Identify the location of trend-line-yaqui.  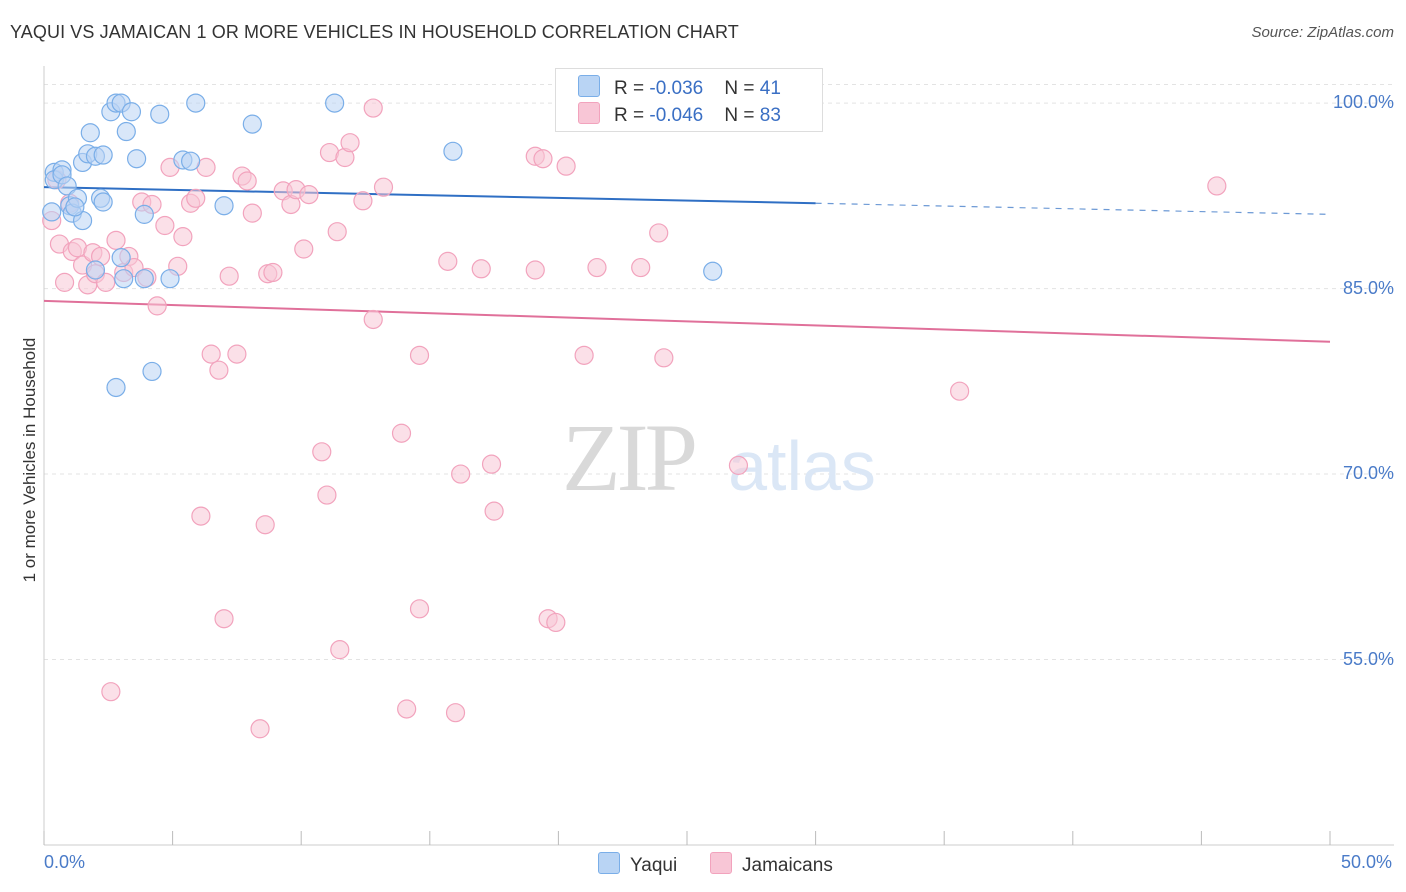
(429, 195).